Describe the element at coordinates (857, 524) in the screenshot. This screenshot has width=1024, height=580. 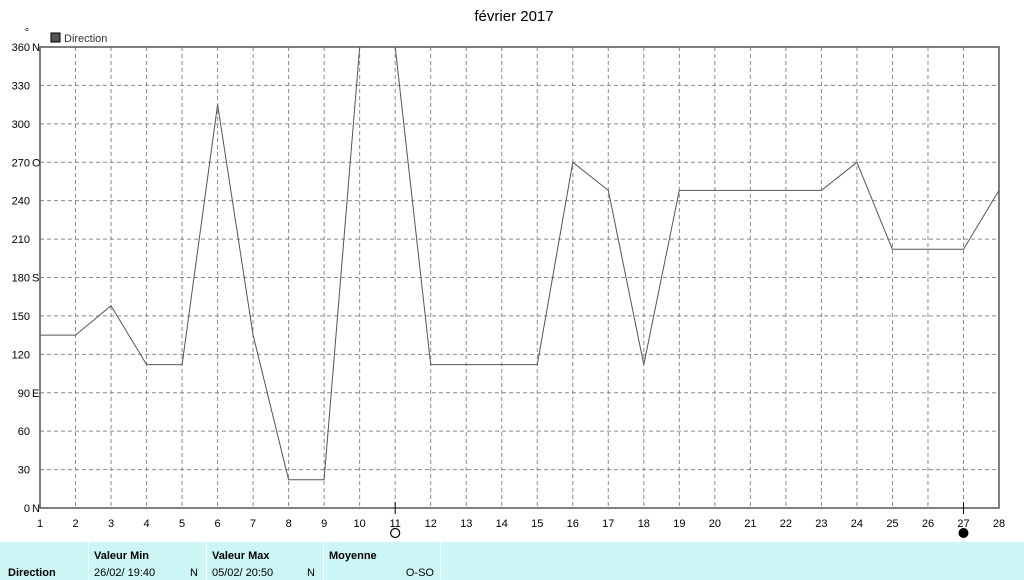
I see `x-tick-label: 24` at that location.